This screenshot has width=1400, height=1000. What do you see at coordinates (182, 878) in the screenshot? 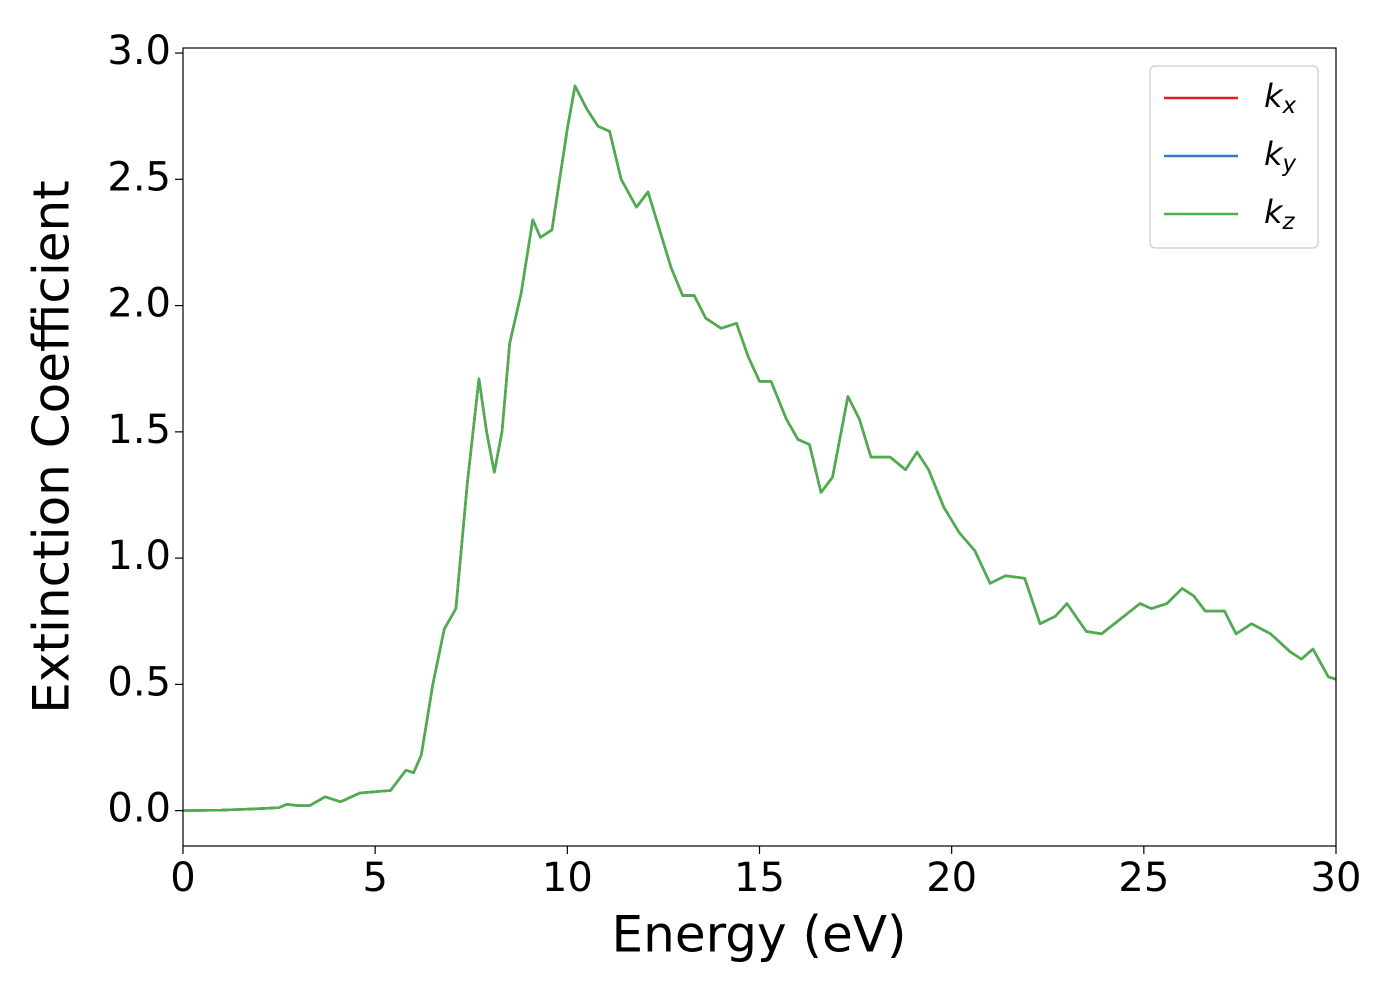
I see `x-tick-label: 0` at bounding box center [182, 878].